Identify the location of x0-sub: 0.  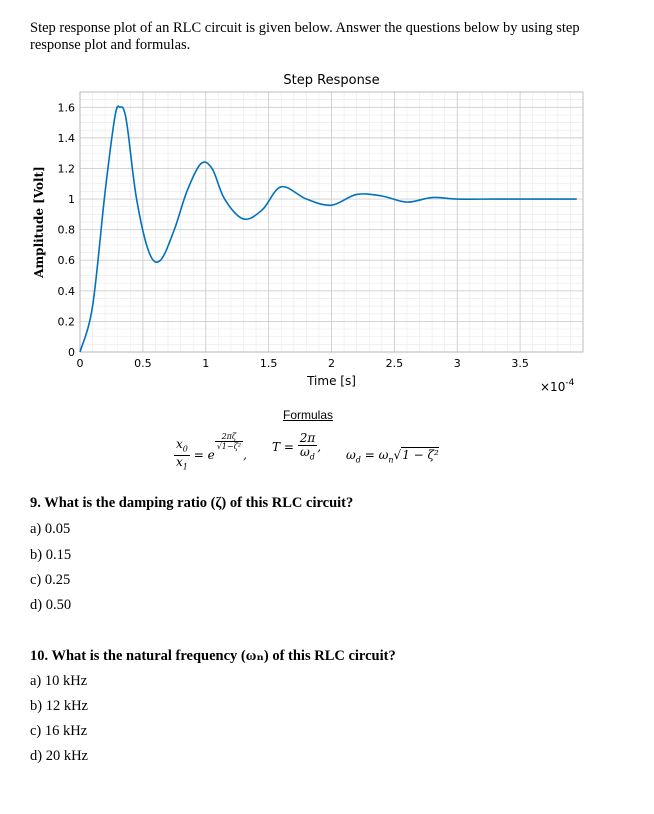
(185, 448).